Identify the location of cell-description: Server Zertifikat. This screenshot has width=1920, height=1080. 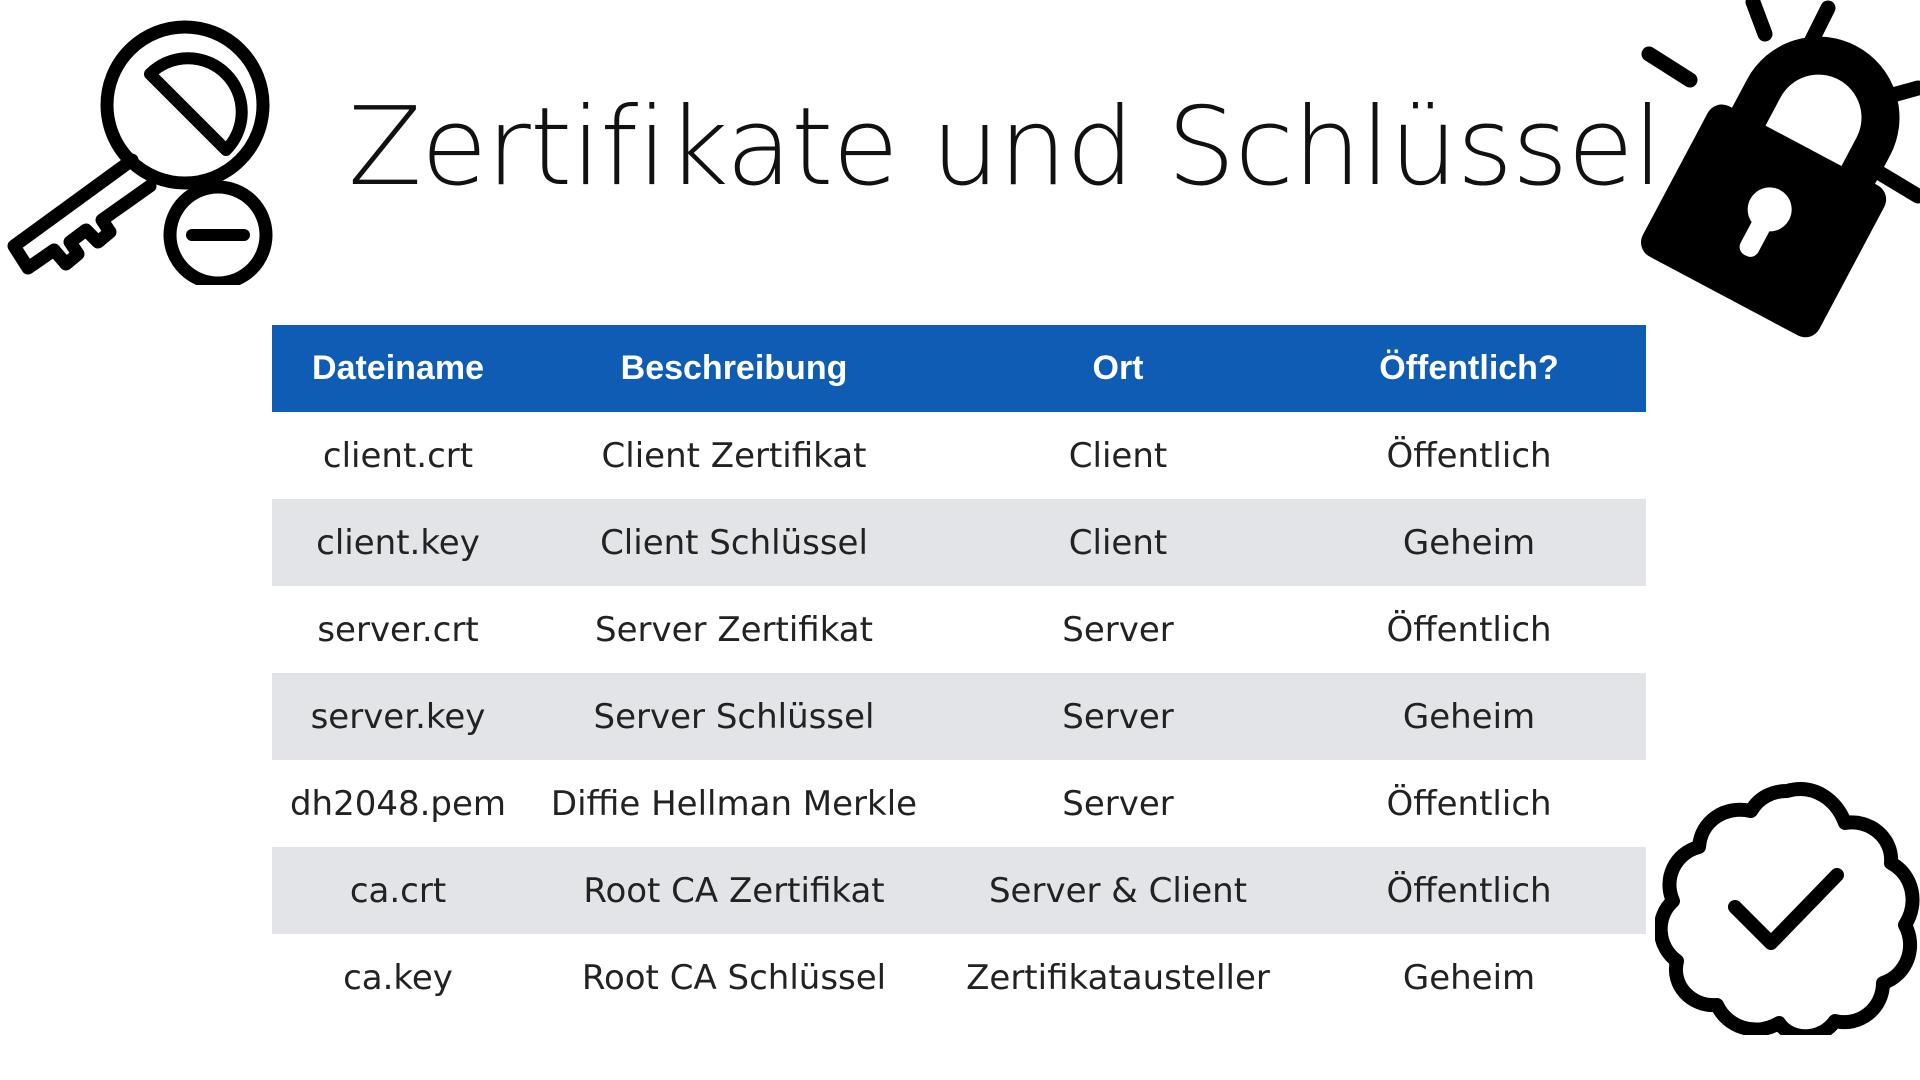
(734, 629).